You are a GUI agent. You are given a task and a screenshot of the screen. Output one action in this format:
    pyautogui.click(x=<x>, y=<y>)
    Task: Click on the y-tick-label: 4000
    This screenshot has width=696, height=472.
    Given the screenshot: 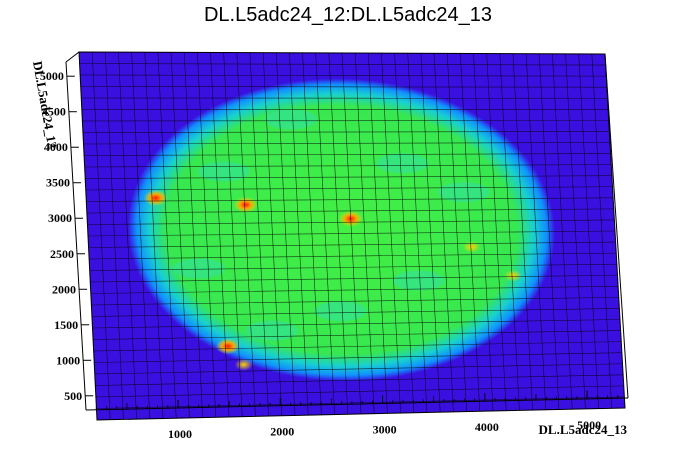 What is the action you would take?
    pyautogui.click(x=56, y=147)
    